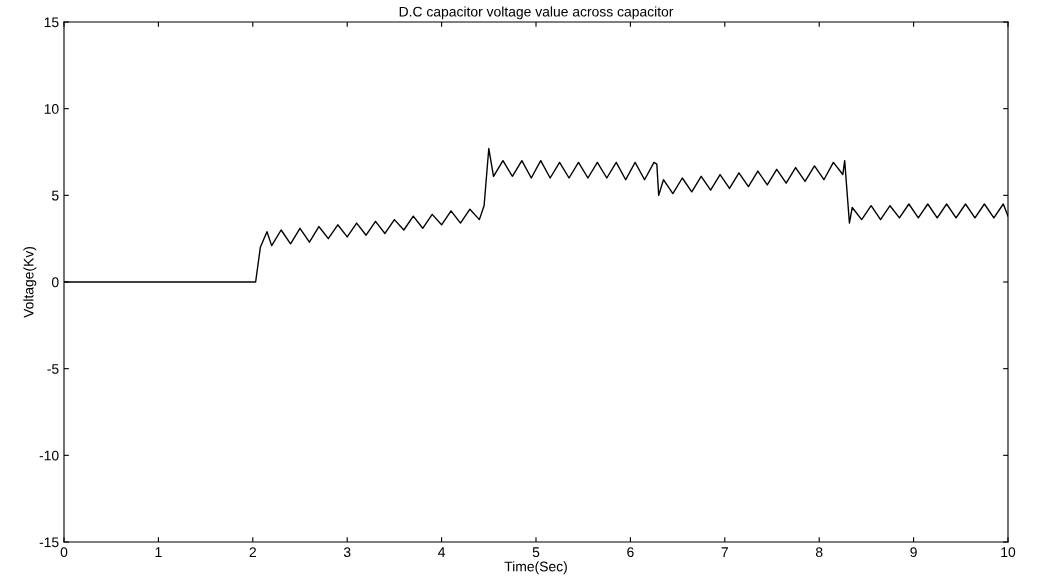 The height and width of the screenshot is (578, 1043). Describe the element at coordinates (49, 542) in the screenshot. I see `y-tick-label: -15` at that location.